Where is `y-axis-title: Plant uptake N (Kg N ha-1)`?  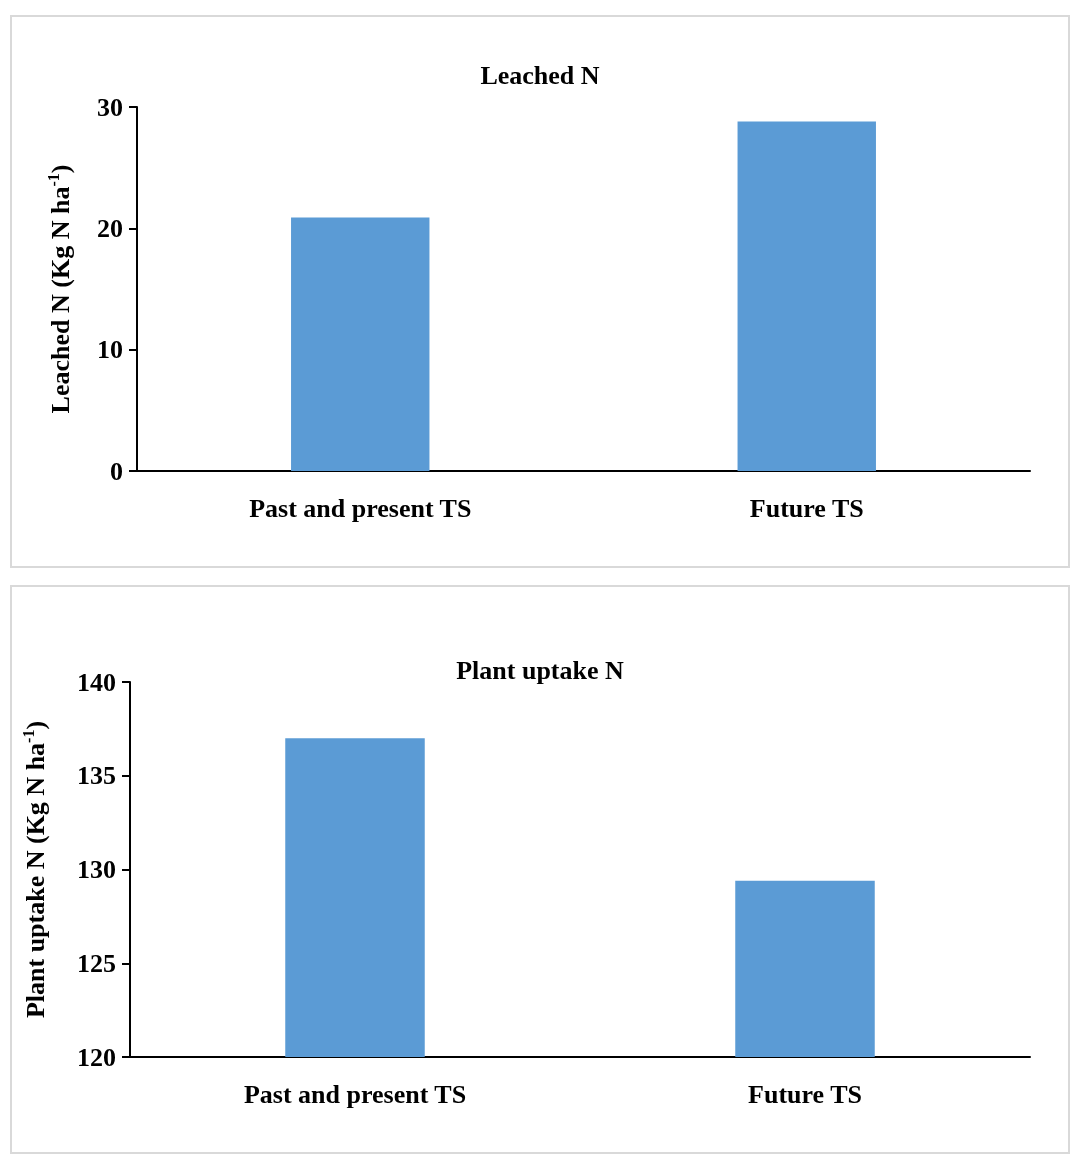
y-axis-title: Plant uptake N (Kg N ha-1) is located at coordinates (34, 869).